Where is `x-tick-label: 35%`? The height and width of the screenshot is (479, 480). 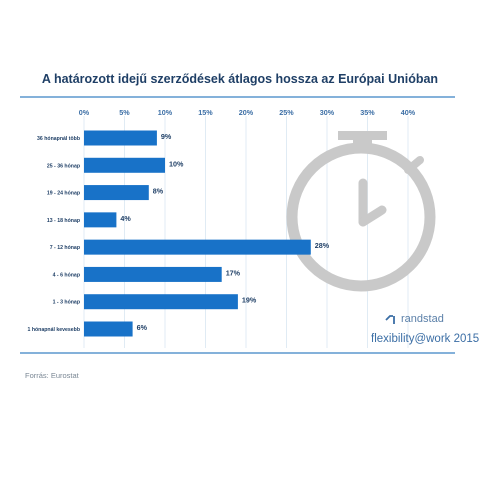
x-tick-label: 35% is located at coordinates (367, 112).